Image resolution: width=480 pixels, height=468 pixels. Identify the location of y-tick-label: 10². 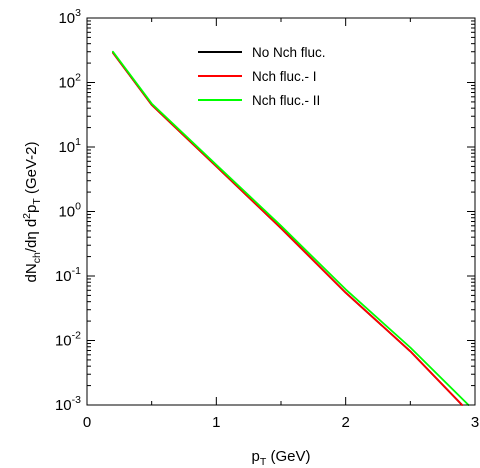
(69, 82).